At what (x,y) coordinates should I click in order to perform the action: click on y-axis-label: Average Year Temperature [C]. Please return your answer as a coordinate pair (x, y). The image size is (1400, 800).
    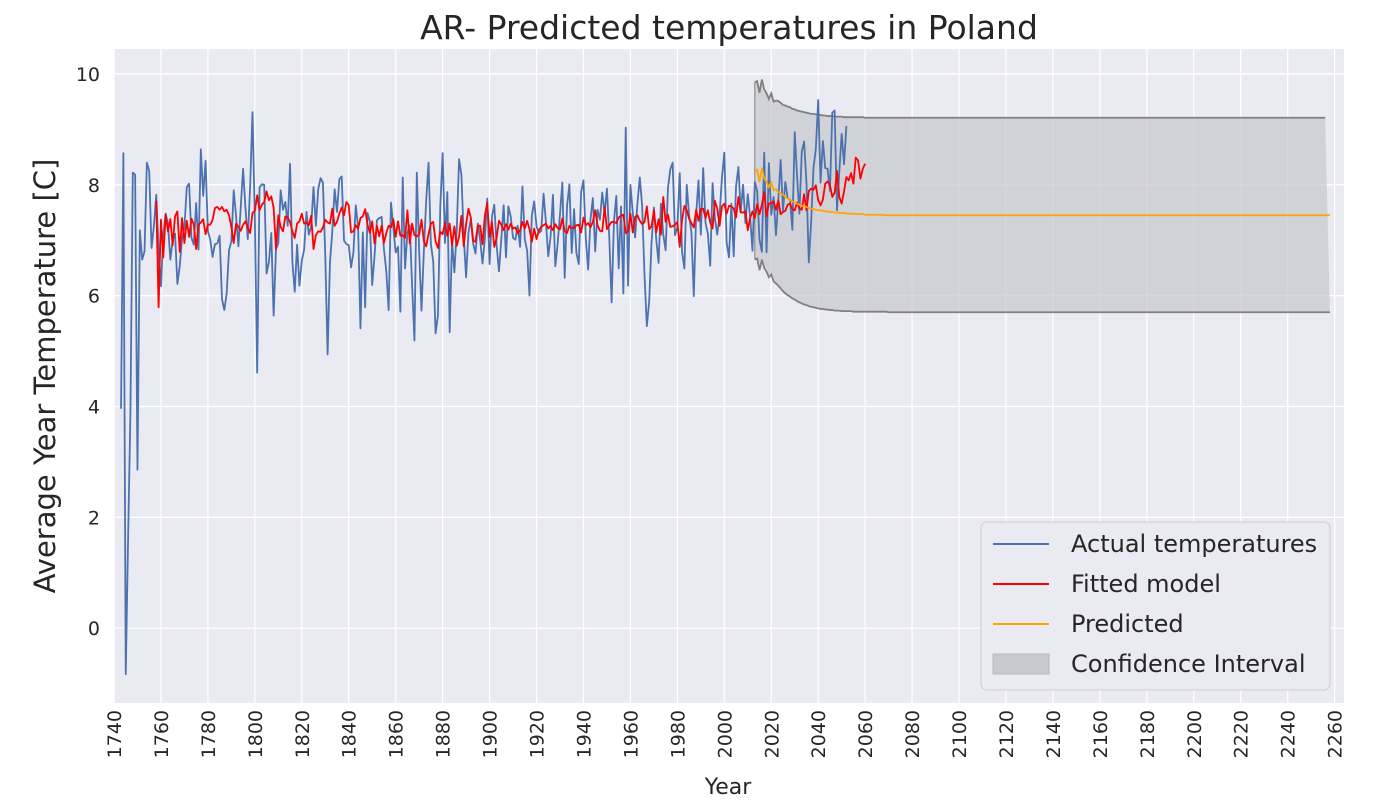
    Looking at the image, I should click on (45, 376).